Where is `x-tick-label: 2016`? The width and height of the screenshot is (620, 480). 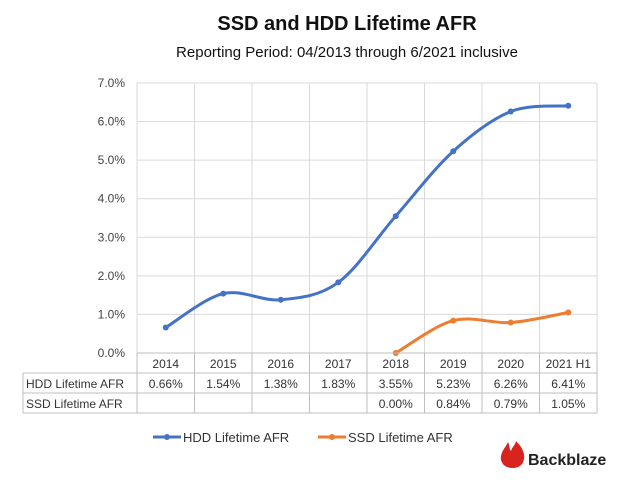 x-tick-label: 2016 is located at coordinates (280, 364).